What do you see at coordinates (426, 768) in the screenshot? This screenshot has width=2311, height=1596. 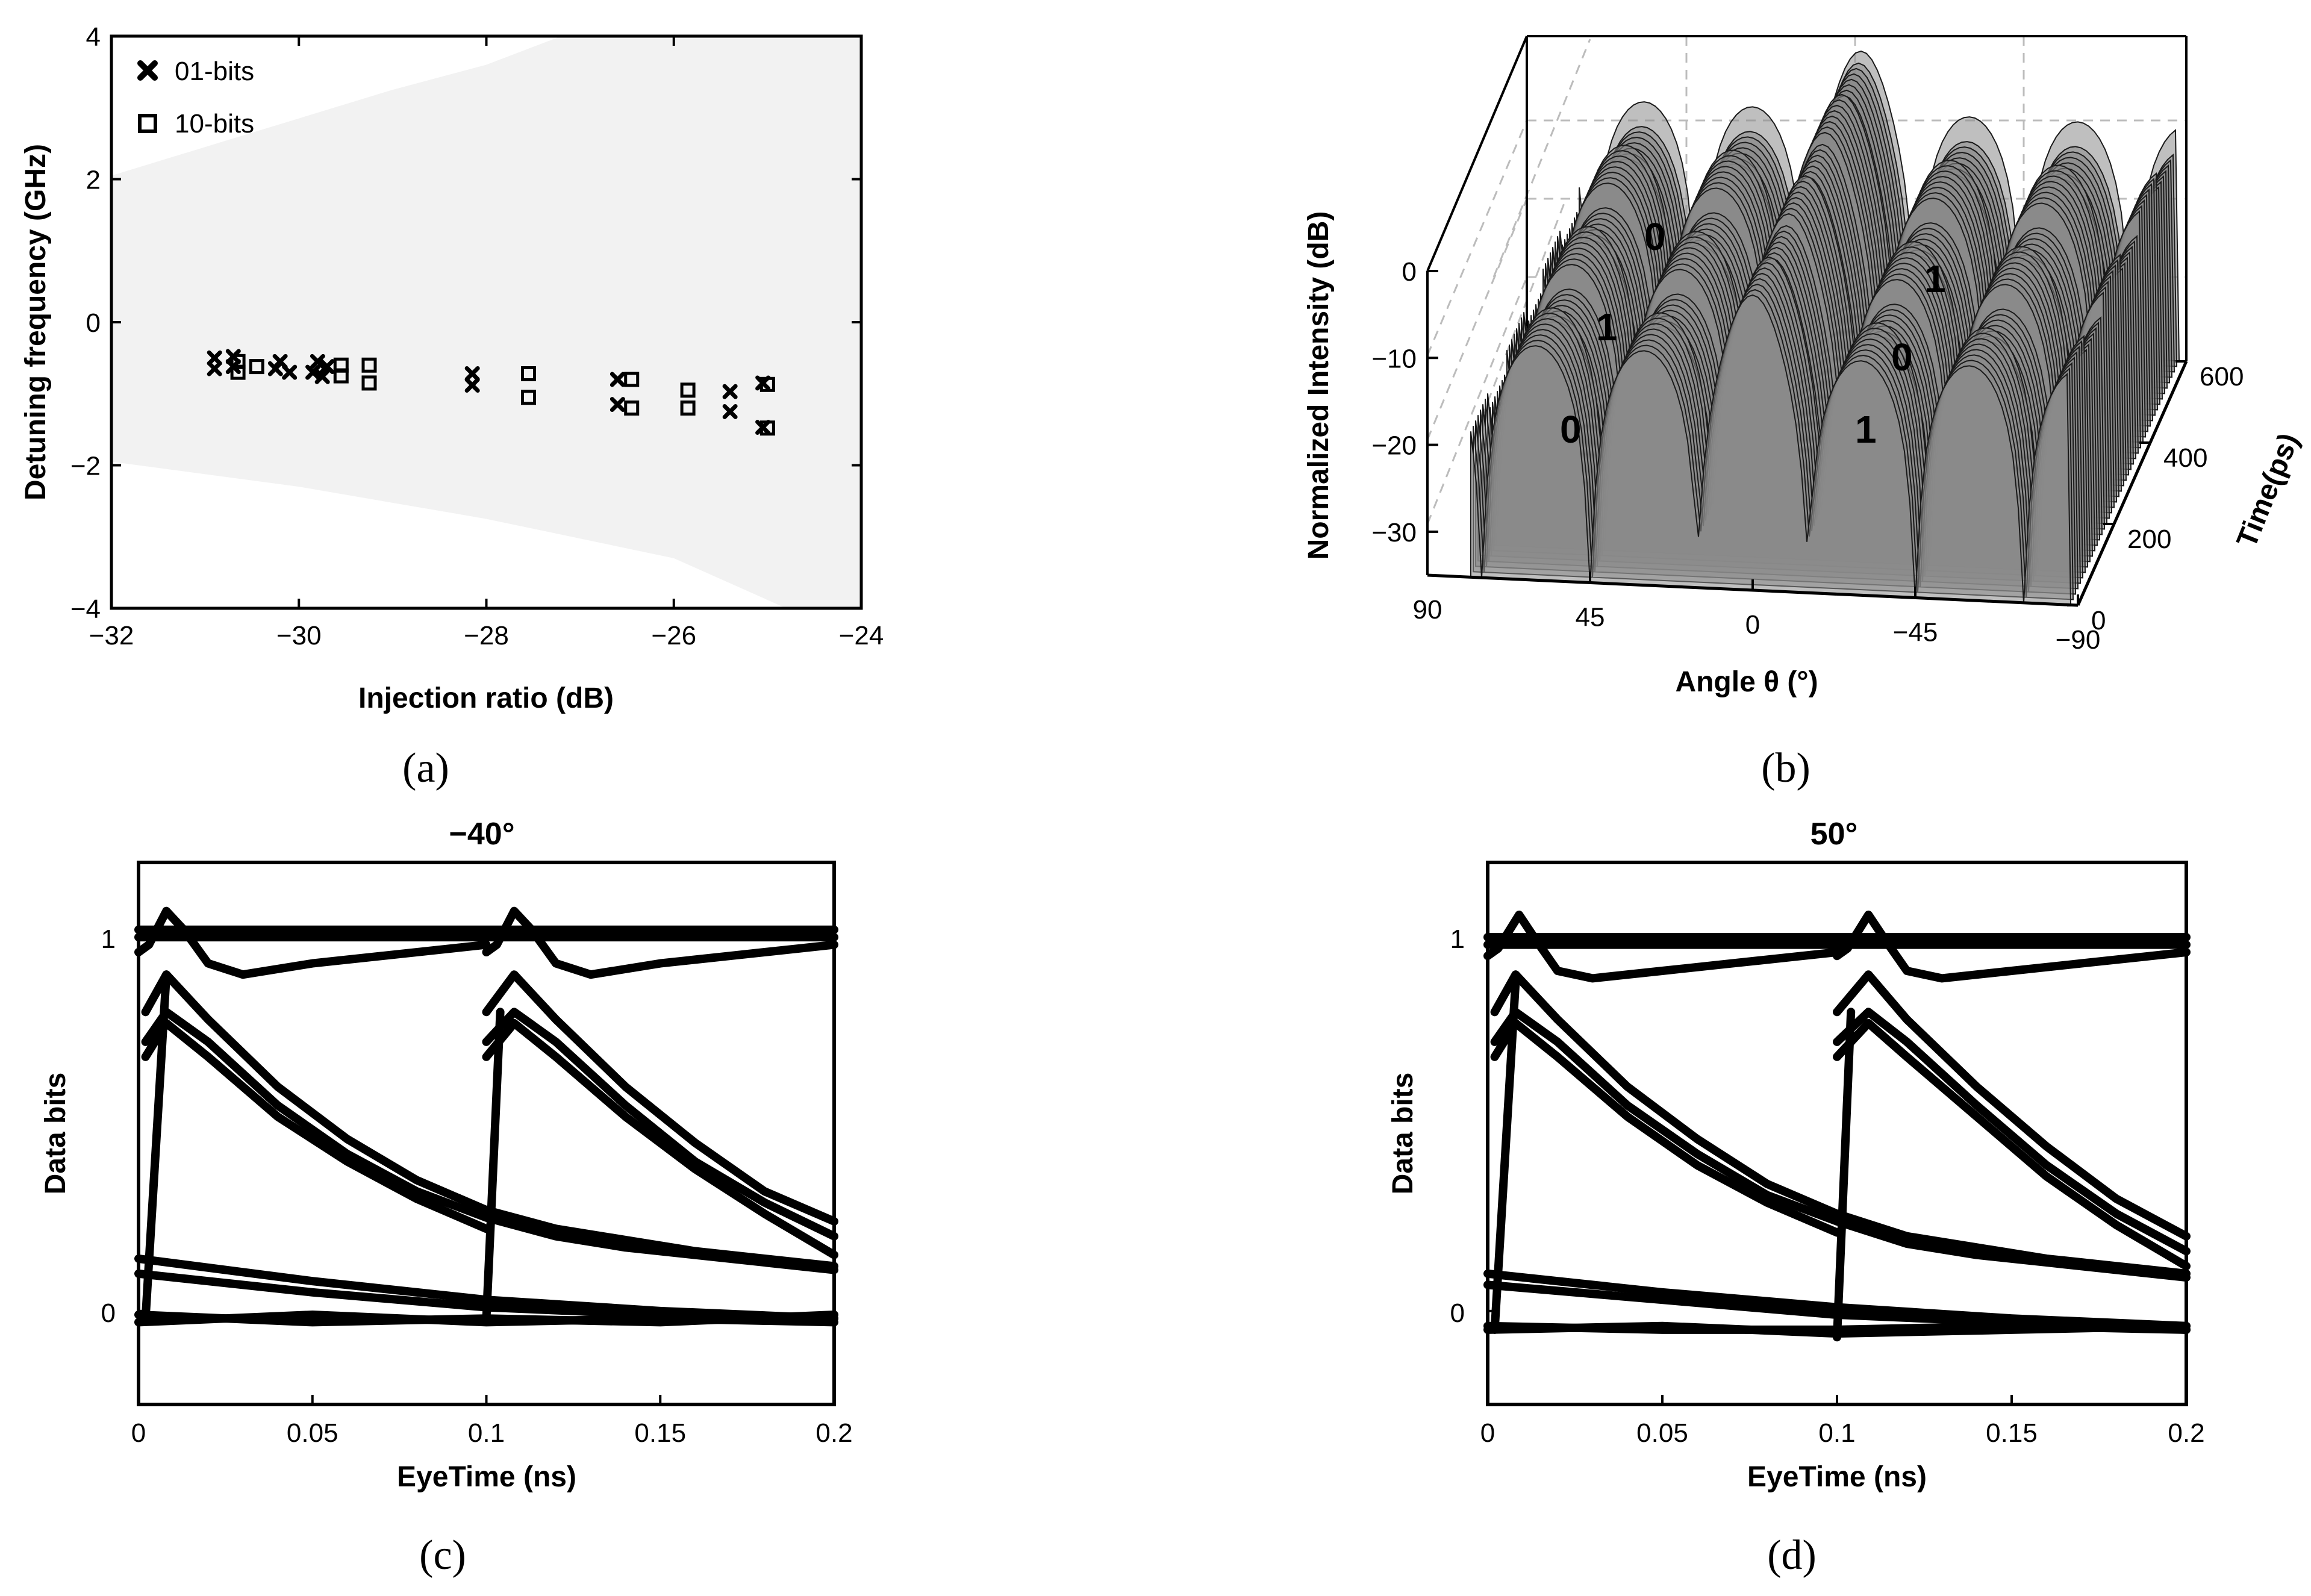 I see `panel-a-caption: (a)` at bounding box center [426, 768].